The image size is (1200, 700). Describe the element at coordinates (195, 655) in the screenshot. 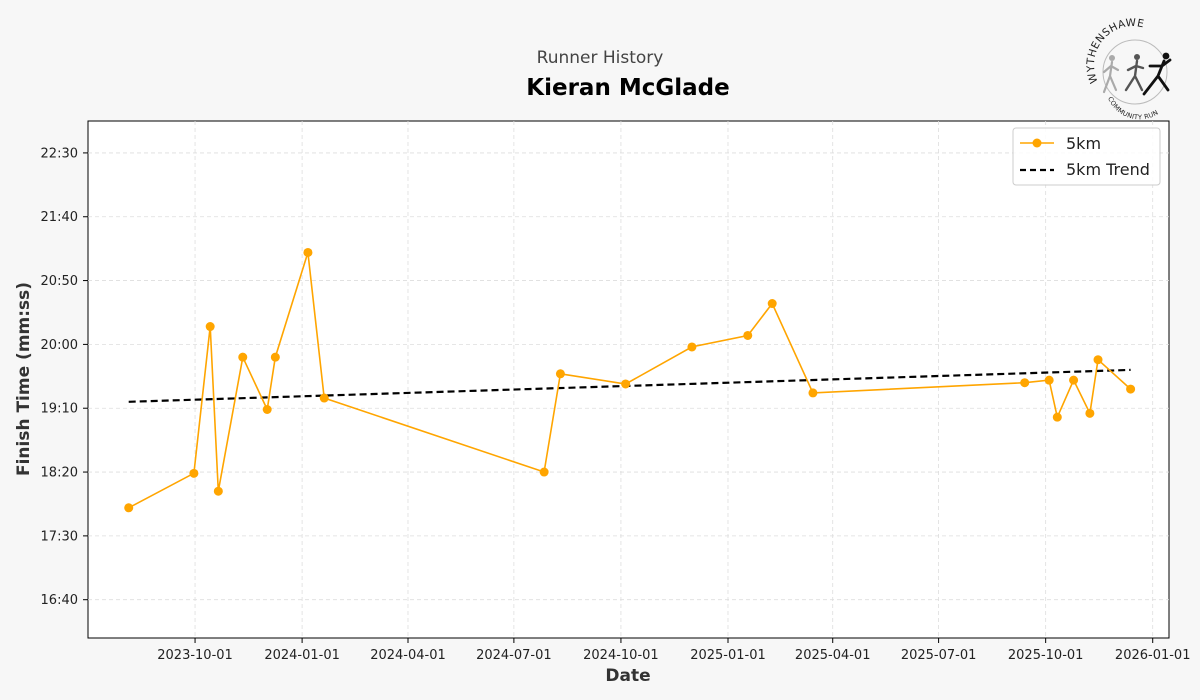

I see `x-tick-label: 2023-10-01` at that location.